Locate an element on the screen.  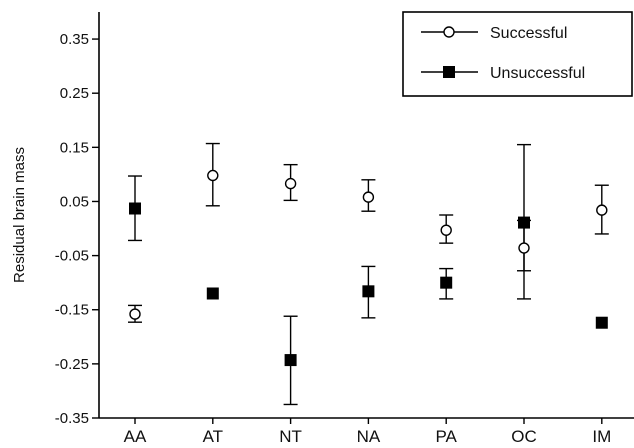
y-tick-label: -0.35 is located at coordinates (72, 418).